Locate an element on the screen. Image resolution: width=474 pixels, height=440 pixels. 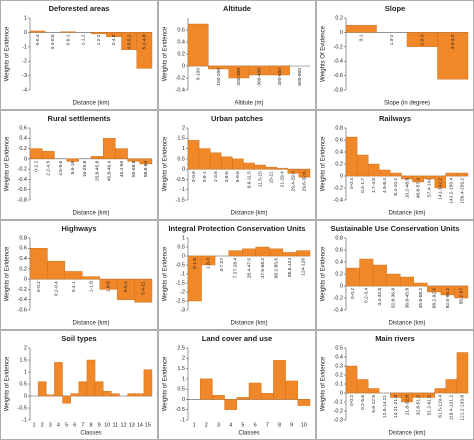
category-label: 142.2-156.4 is located at coordinates (452, 191).